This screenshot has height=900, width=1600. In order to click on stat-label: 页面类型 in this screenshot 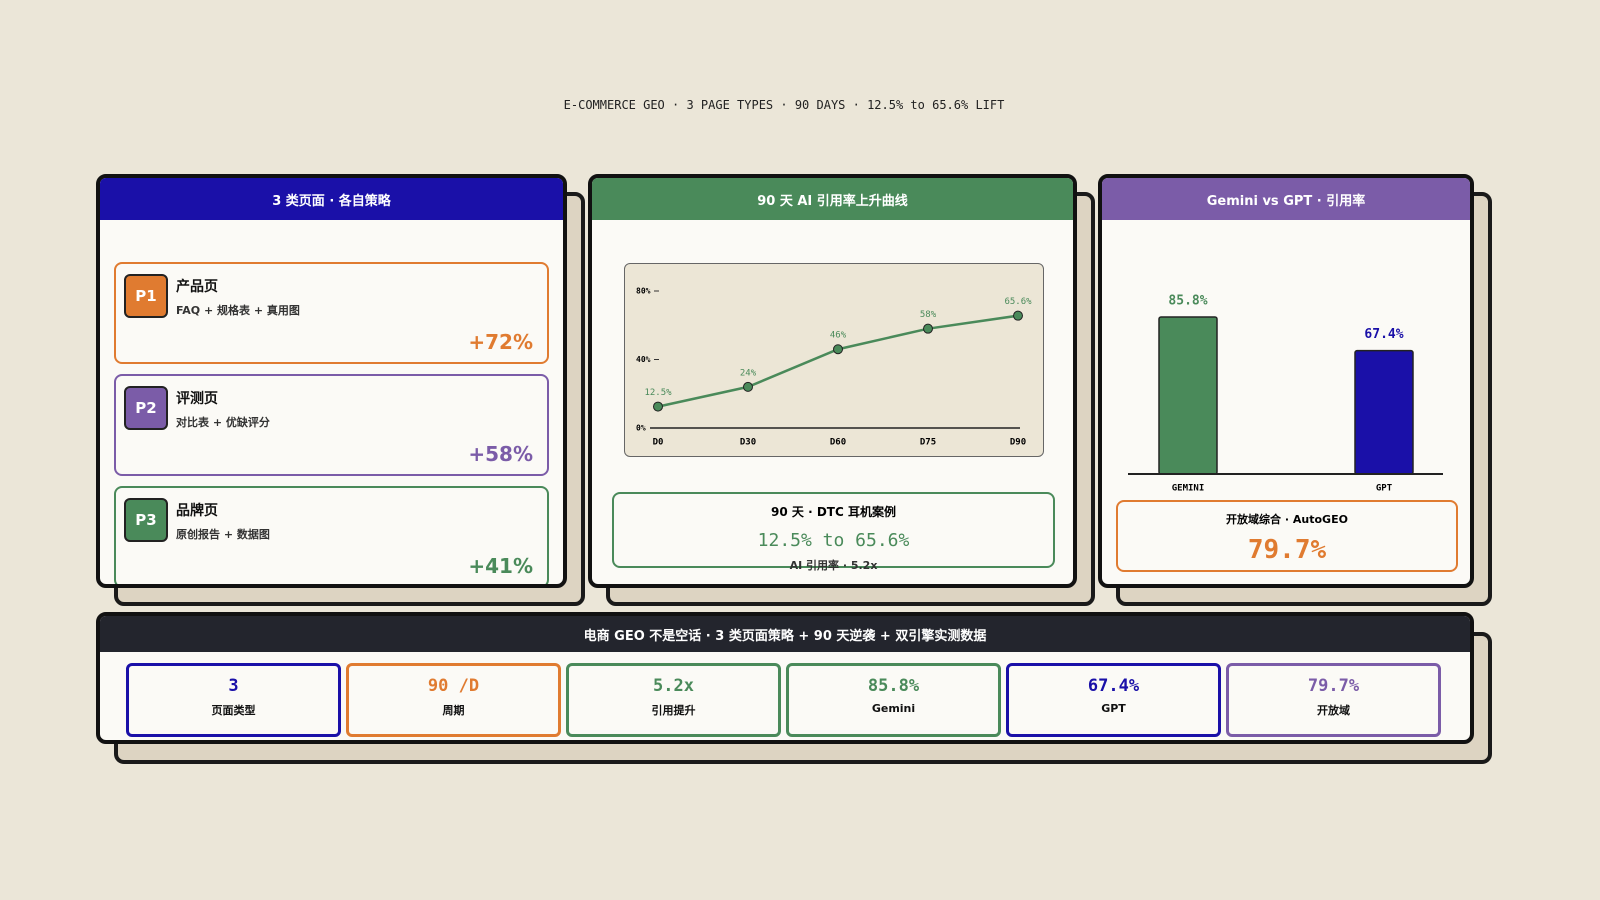, I will do `click(233, 710)`.